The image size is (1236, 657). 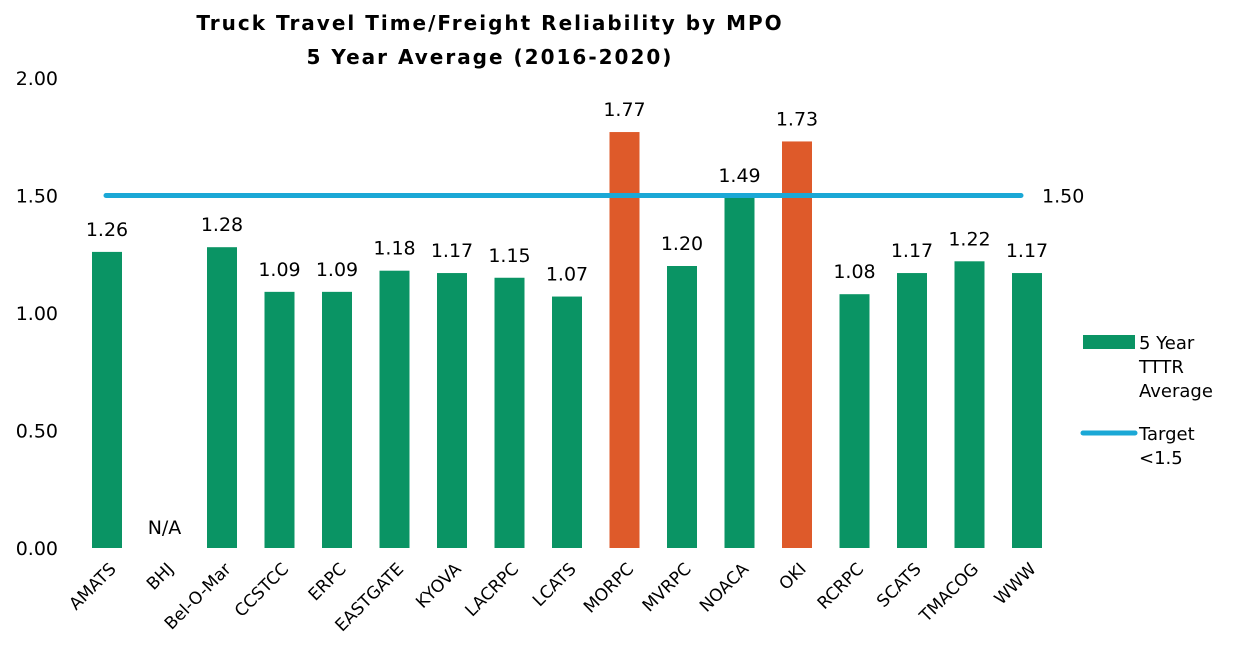 What do you see at coordinates (1167, 343) in the screenshot?
I see `legend-label-bar: 5 Year` at bounding box center [1167, 343].